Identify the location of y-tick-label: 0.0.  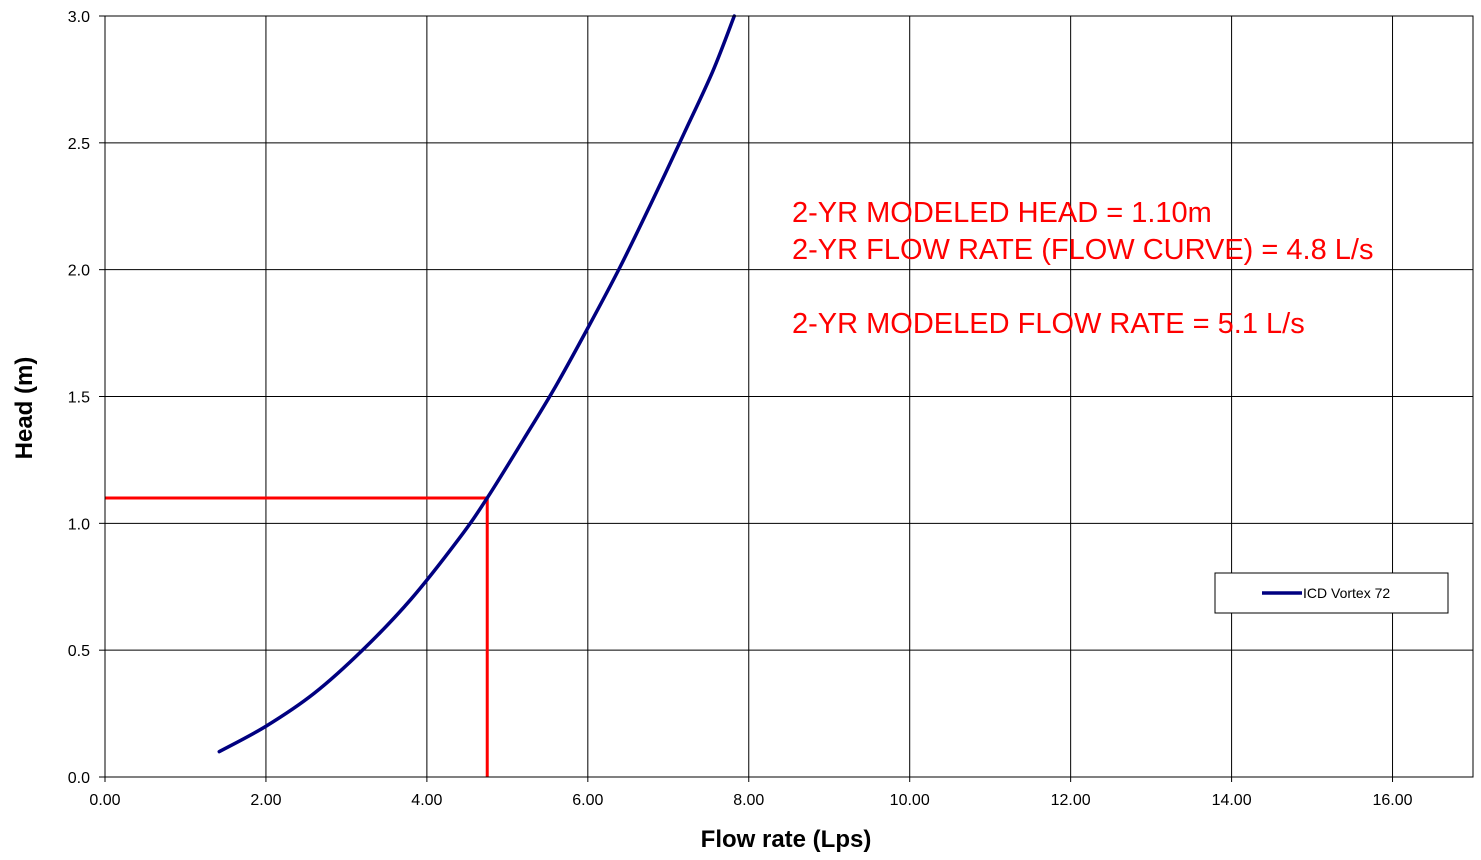
(79, 778).